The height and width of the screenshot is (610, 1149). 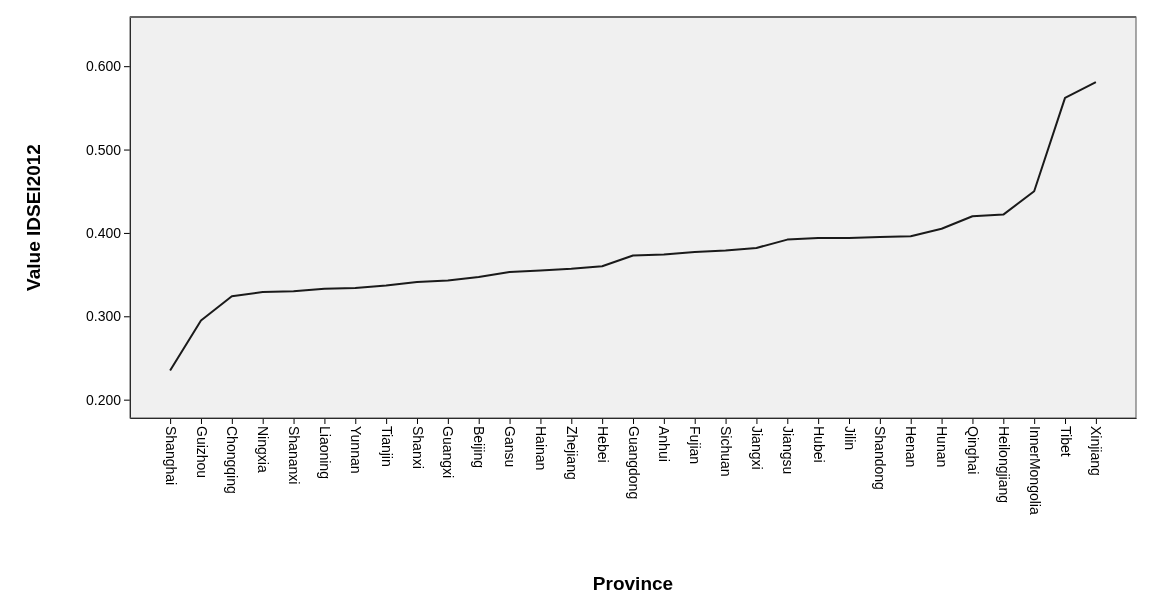 I want to click on x-tick-label: Hebei, so click(x=602, y=444).